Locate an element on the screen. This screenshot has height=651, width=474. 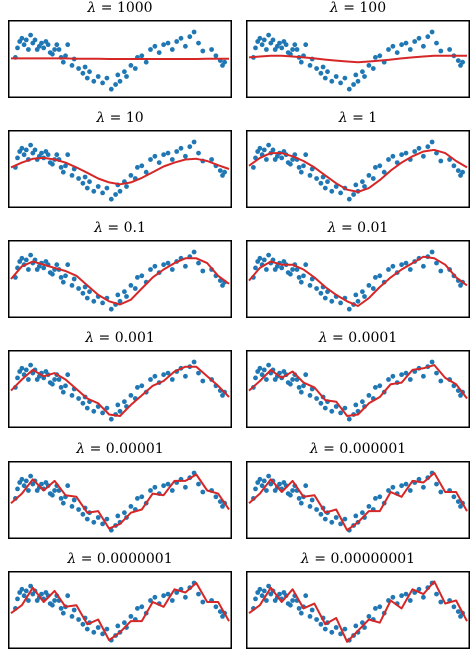
lambda-symbol: λ is located at coordinates (92, 8).